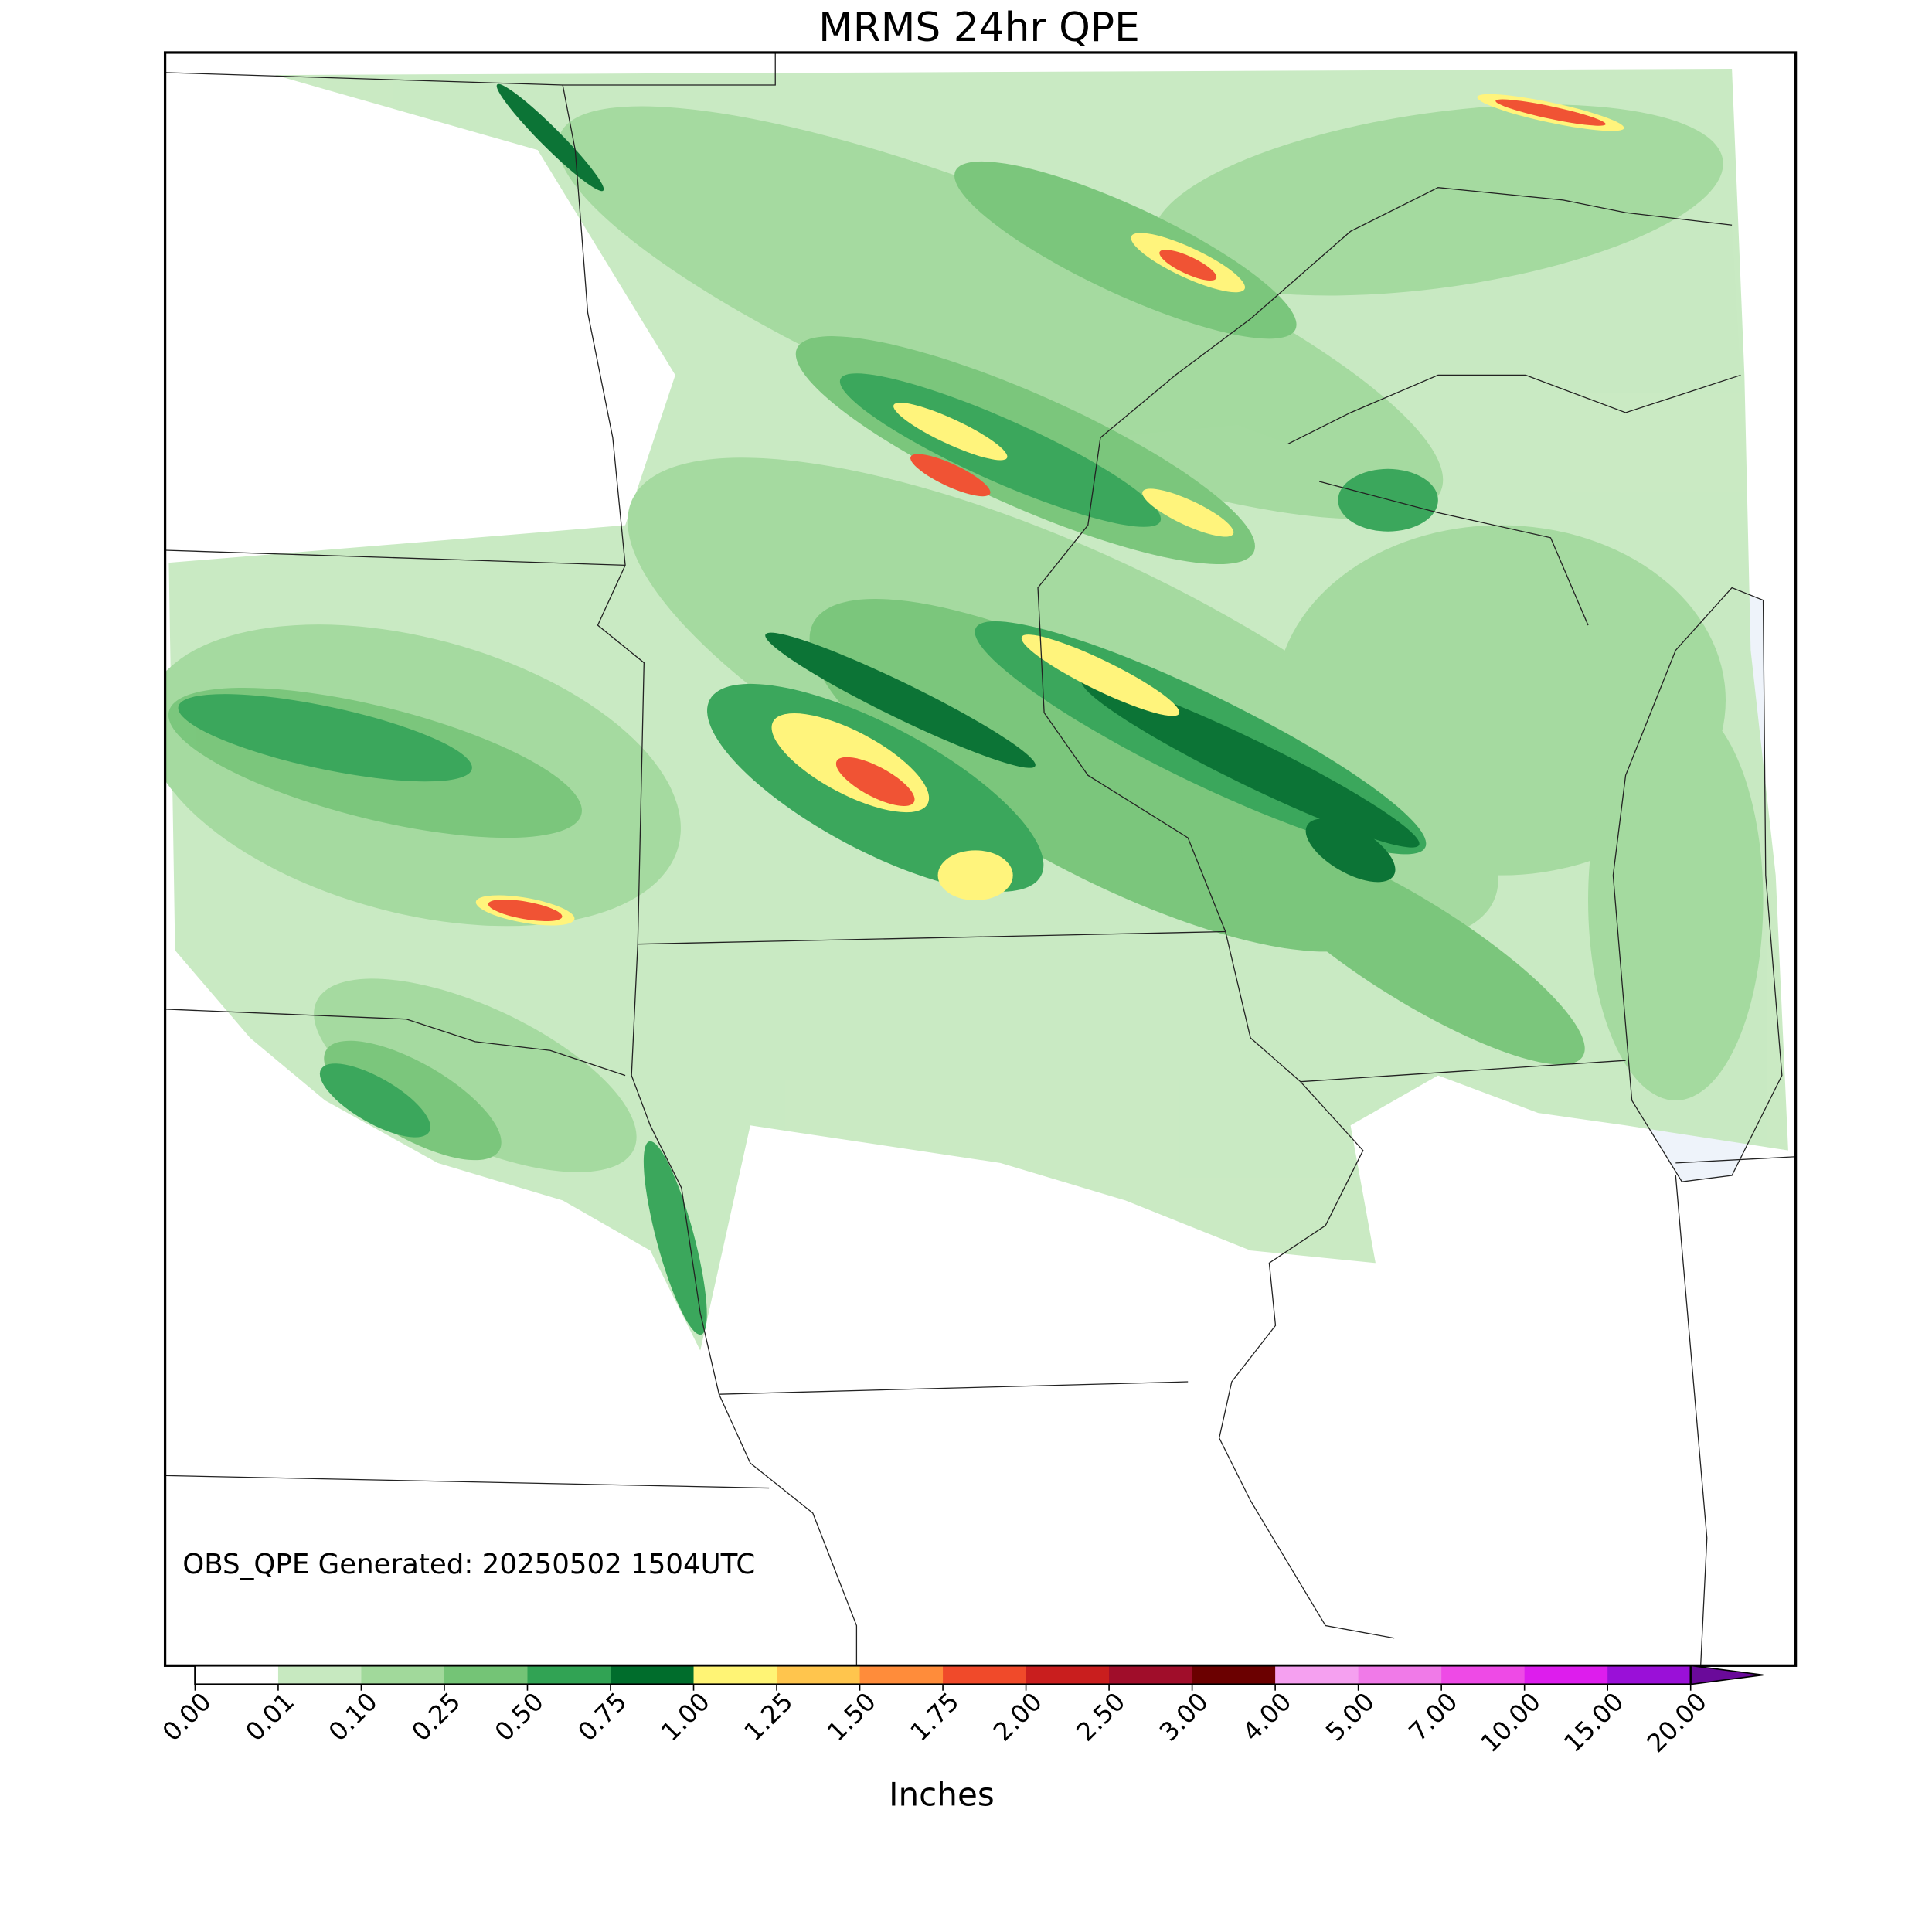  Describe the element at coordinates (851, 1717) in the screenshot. I see `colorbar-tick-label: 1.50` at that location.